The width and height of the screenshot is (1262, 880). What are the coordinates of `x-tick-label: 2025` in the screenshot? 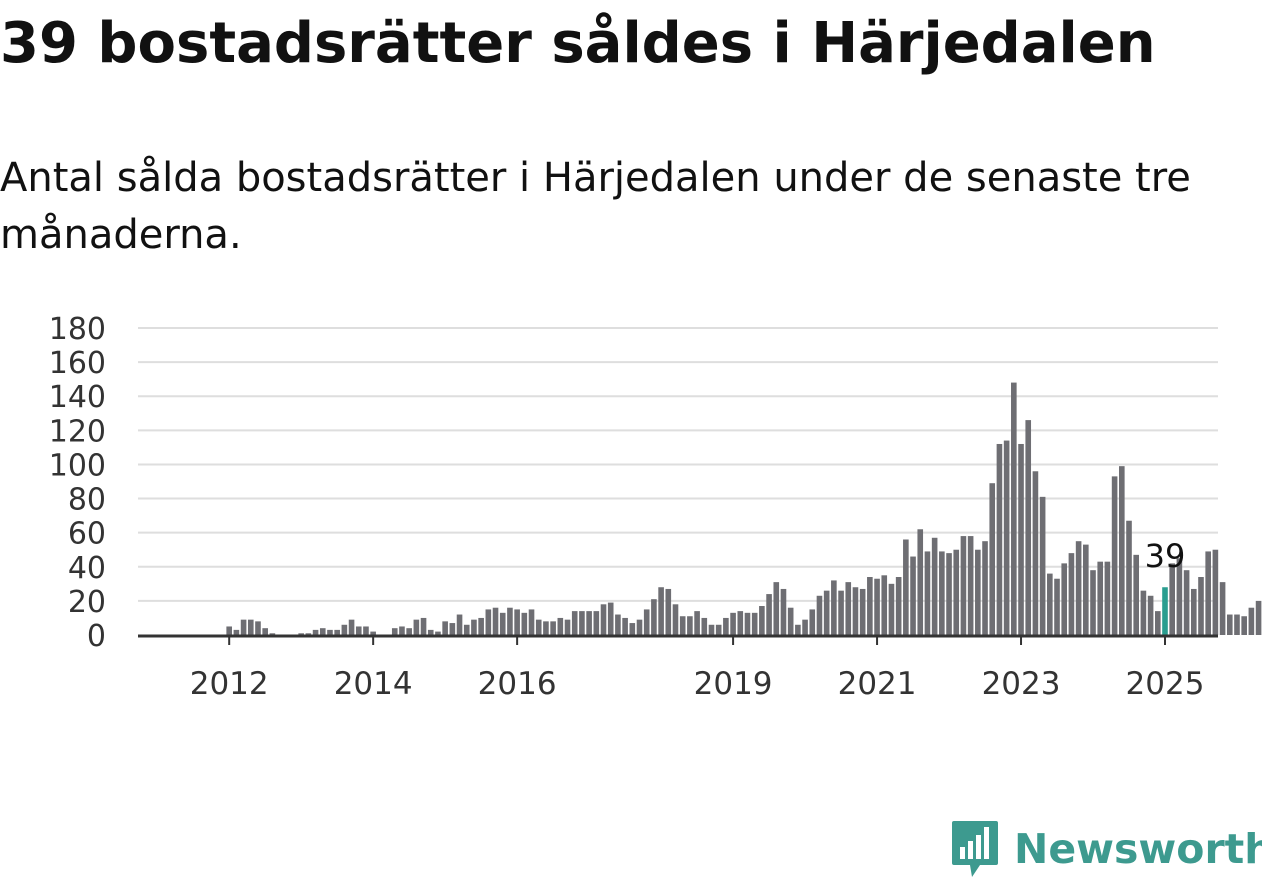 It's located at (1165, 684).